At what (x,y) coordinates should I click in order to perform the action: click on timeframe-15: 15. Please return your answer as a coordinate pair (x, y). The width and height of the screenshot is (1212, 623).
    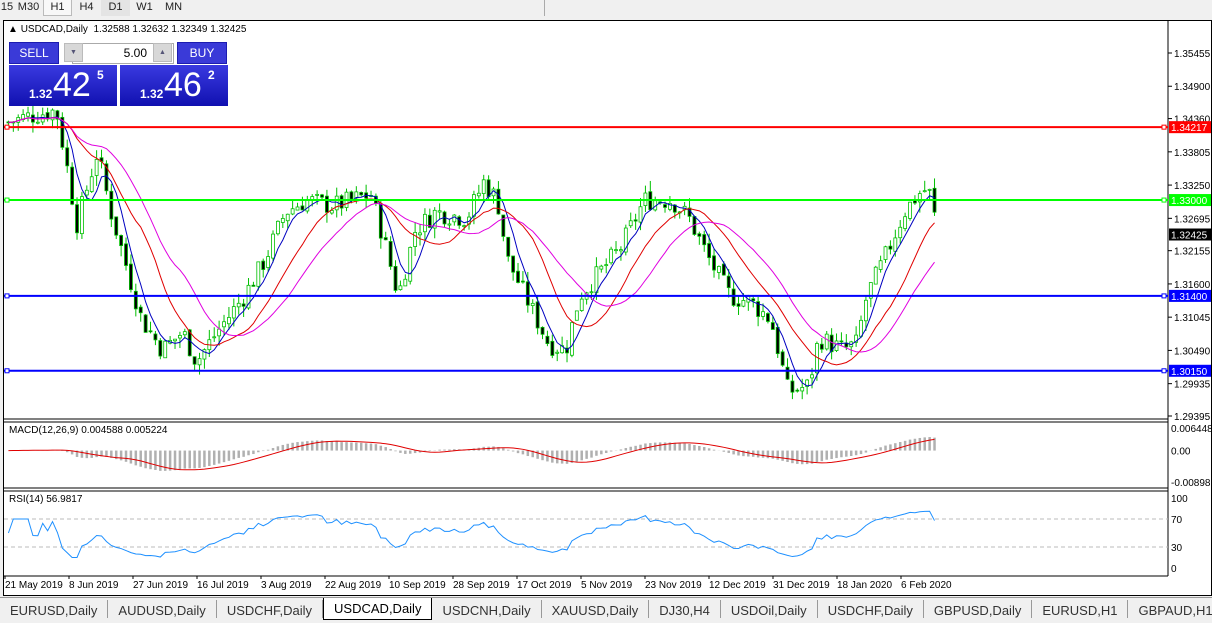
    Looking at the image, I should click on (7, 7).